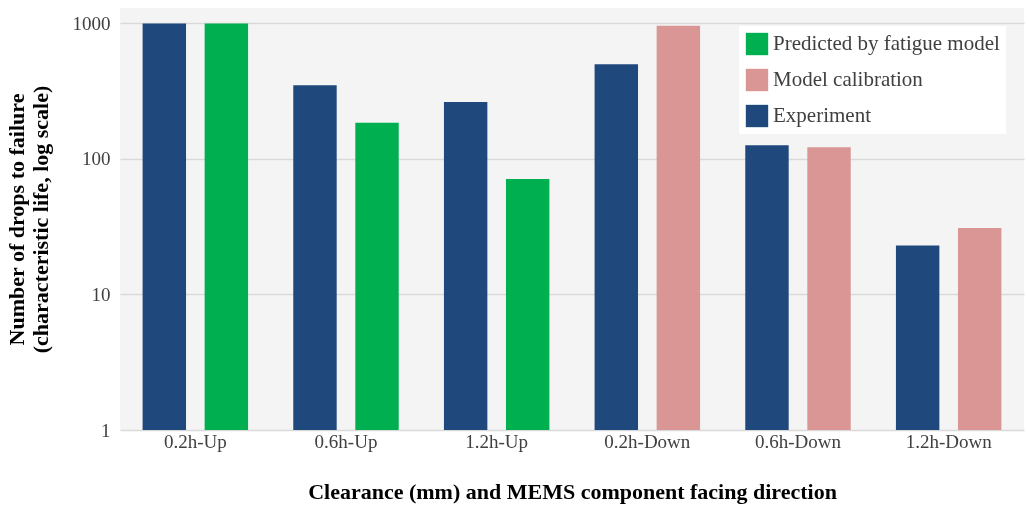 The height and width of the screenshot is (510, 1029). What do you see at coordinates (497, 441) in the screenshot?
I see `x-tick-label: 1.2h-Up` at bounding box center [497, 441].